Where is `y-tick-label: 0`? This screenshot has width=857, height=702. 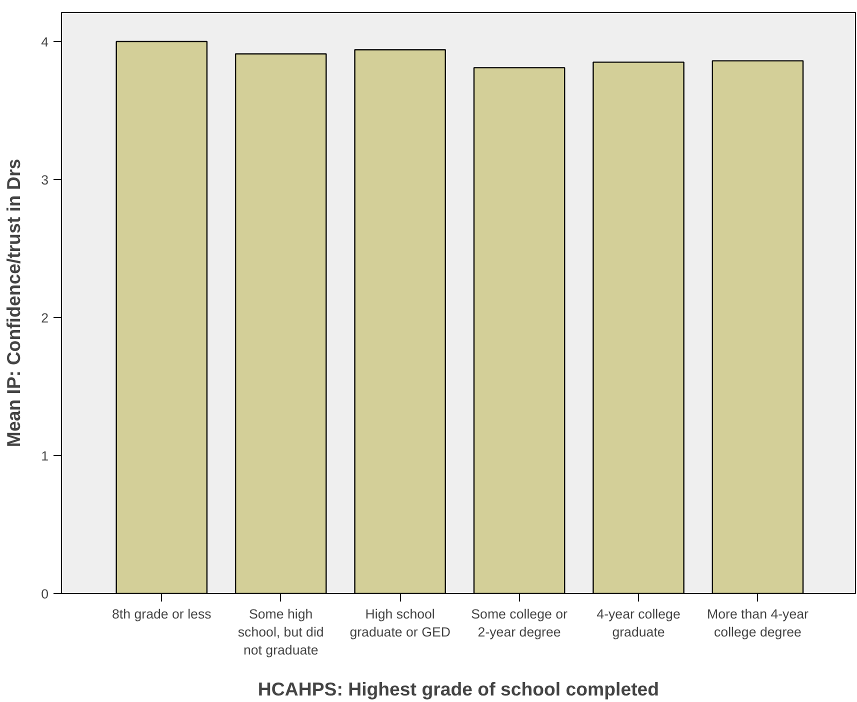
y-tick-label: 0 is located at coordinates (45, 594).